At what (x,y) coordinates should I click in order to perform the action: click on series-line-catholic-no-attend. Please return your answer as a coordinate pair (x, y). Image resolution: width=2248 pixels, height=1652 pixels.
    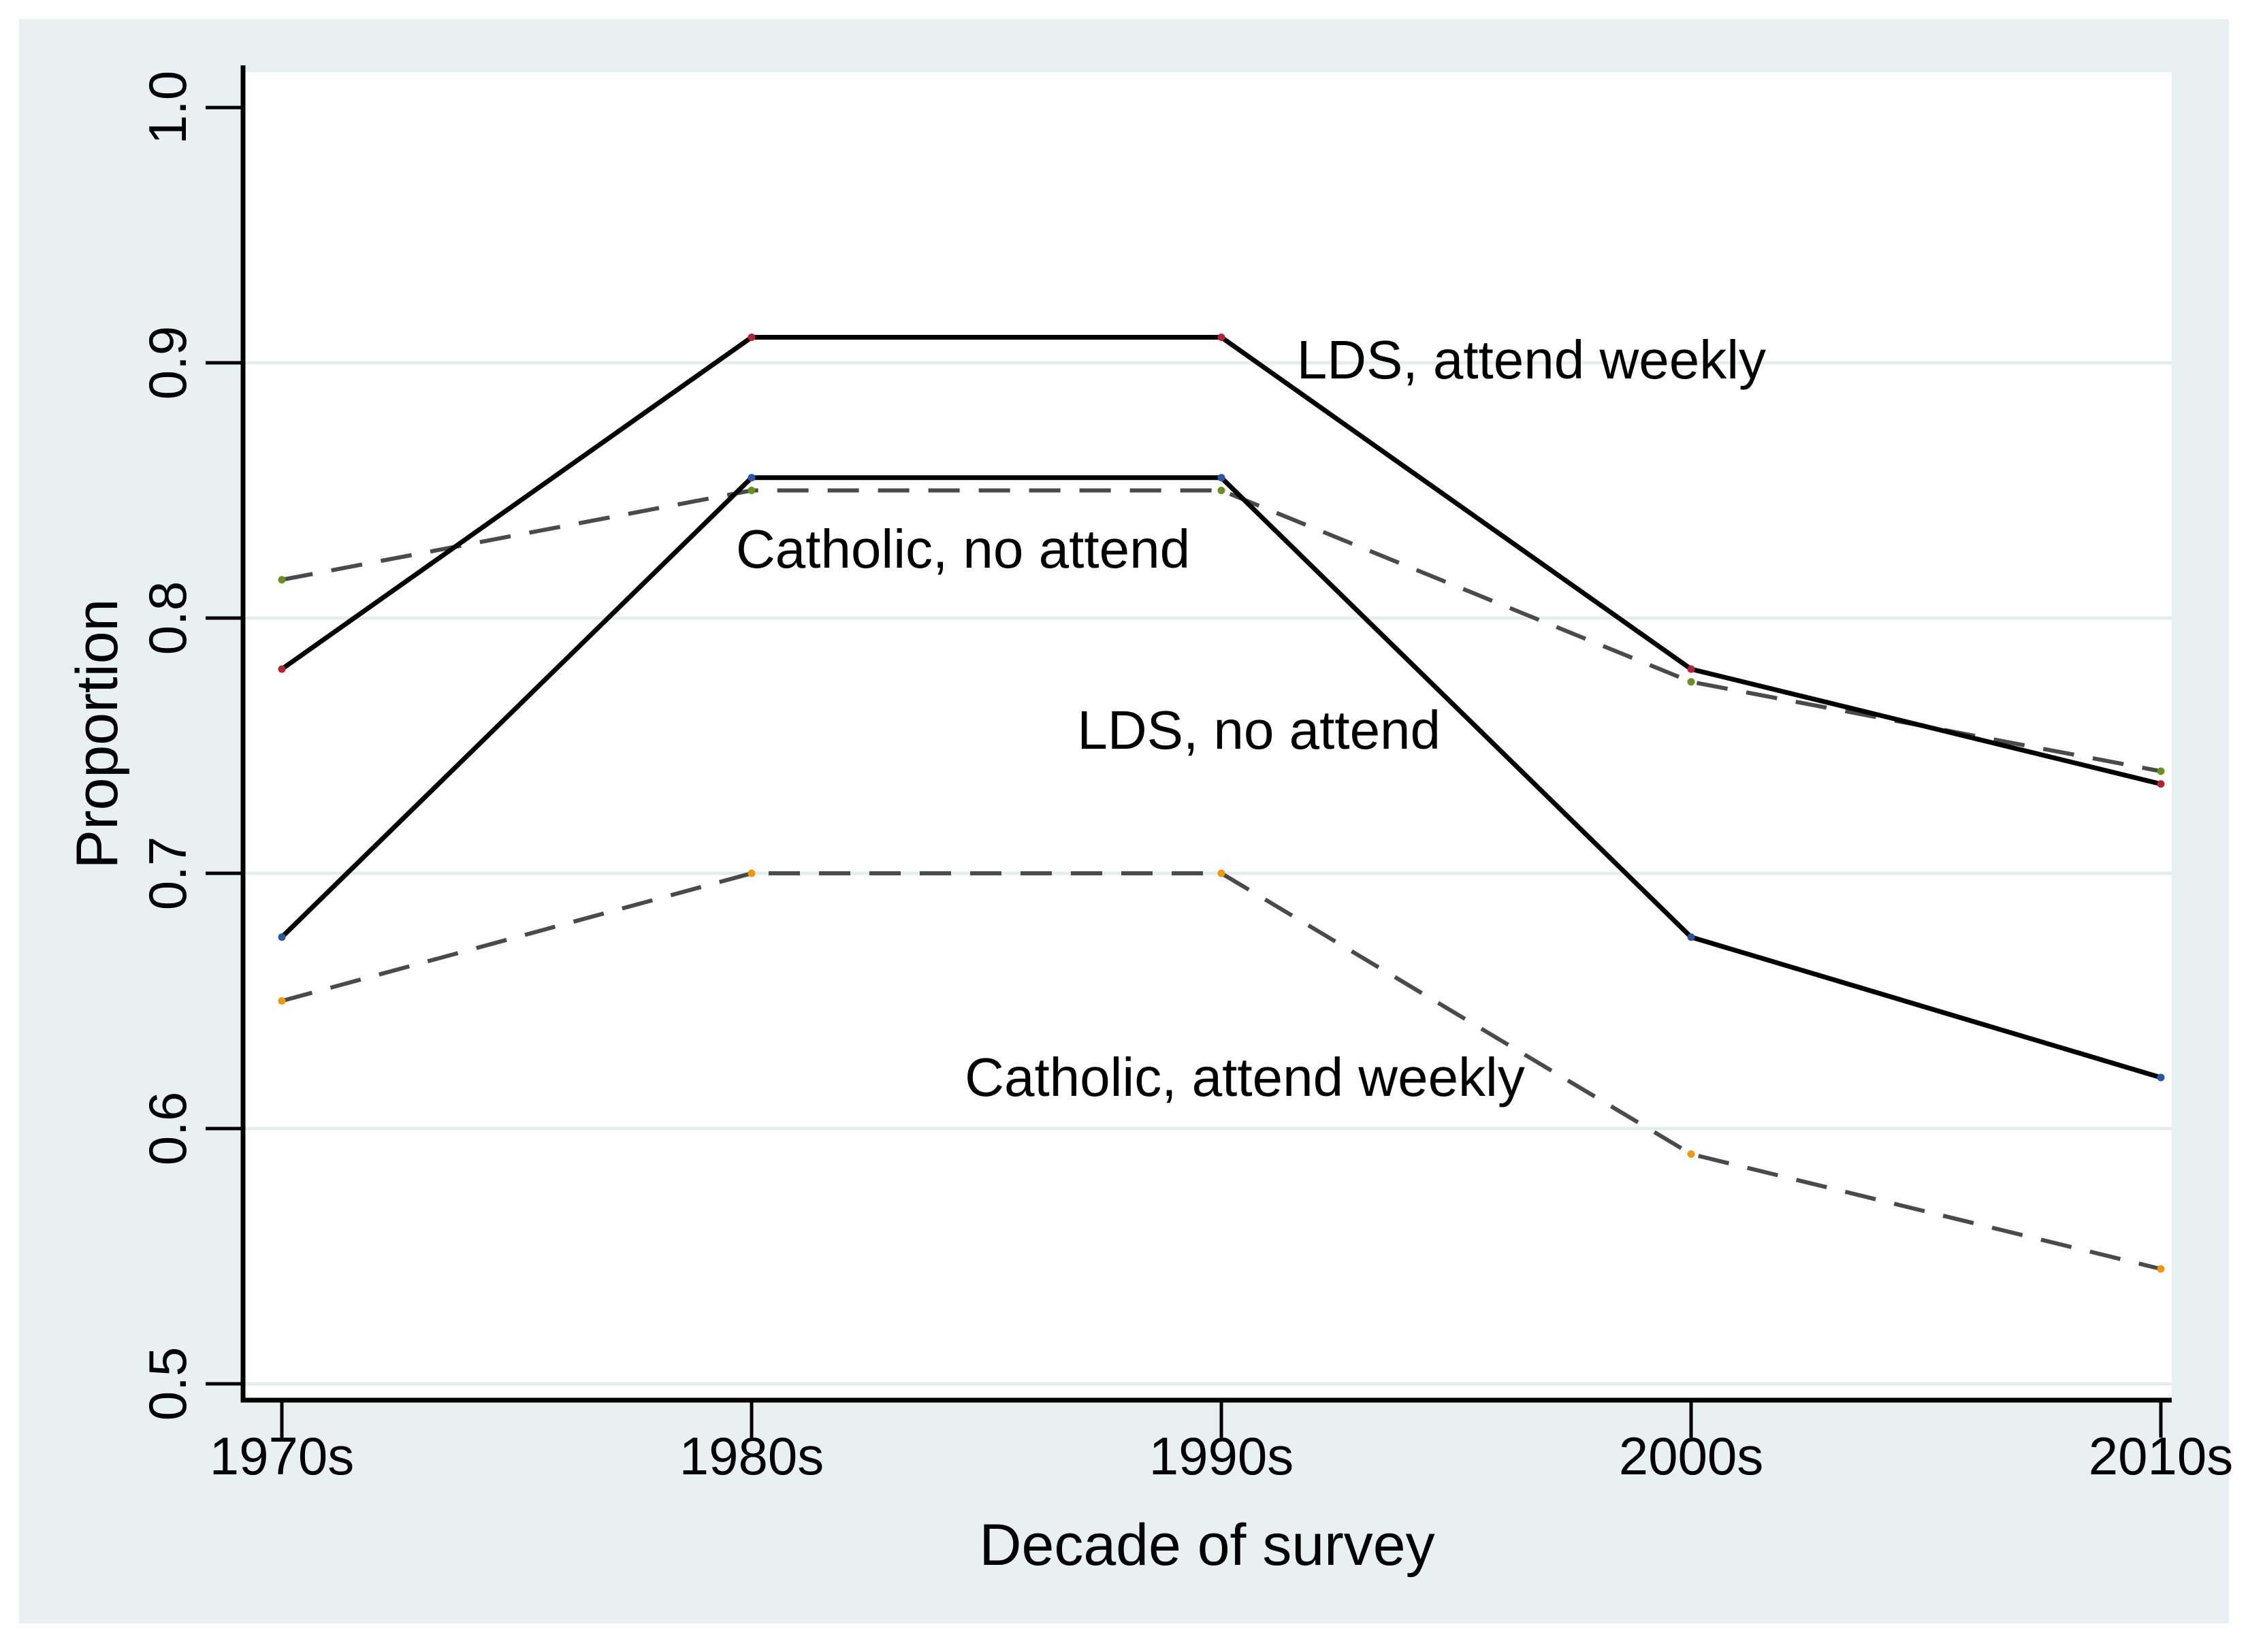
    Looking at the image, I should click on (1221, 630).